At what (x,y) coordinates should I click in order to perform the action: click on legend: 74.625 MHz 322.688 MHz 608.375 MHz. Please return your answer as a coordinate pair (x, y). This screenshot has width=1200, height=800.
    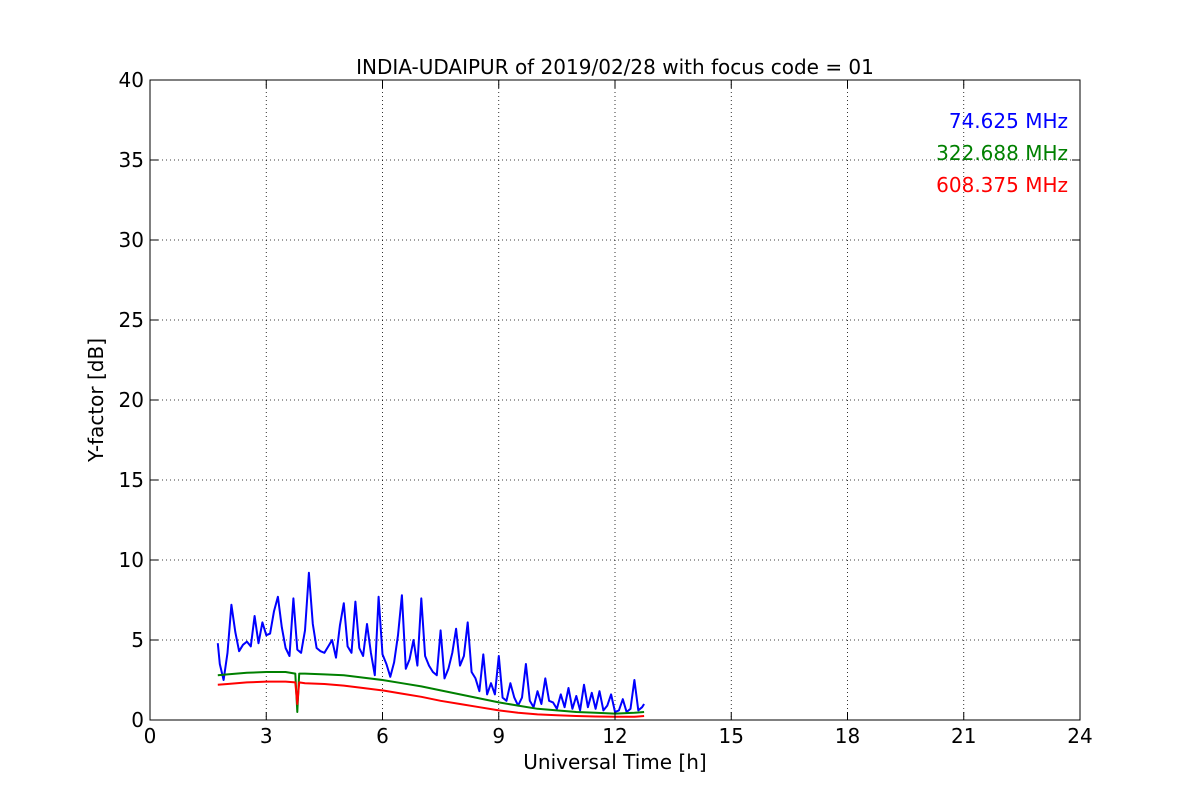
    Looking at the image, I should click on (1002, 153).